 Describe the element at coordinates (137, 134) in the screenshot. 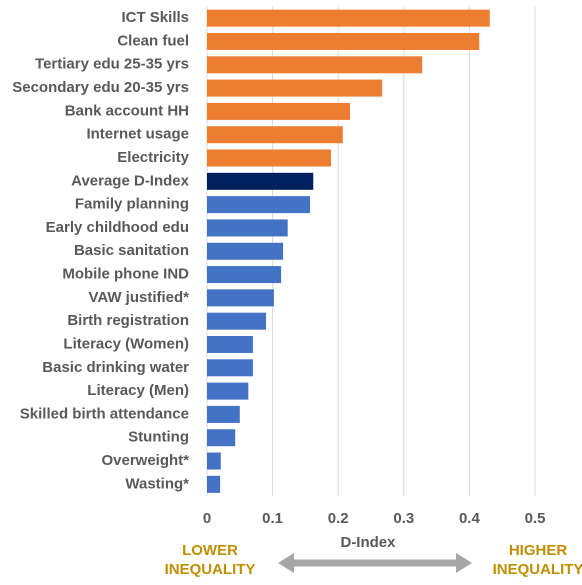

I see `y-tick-label: Internet usage` at that location.